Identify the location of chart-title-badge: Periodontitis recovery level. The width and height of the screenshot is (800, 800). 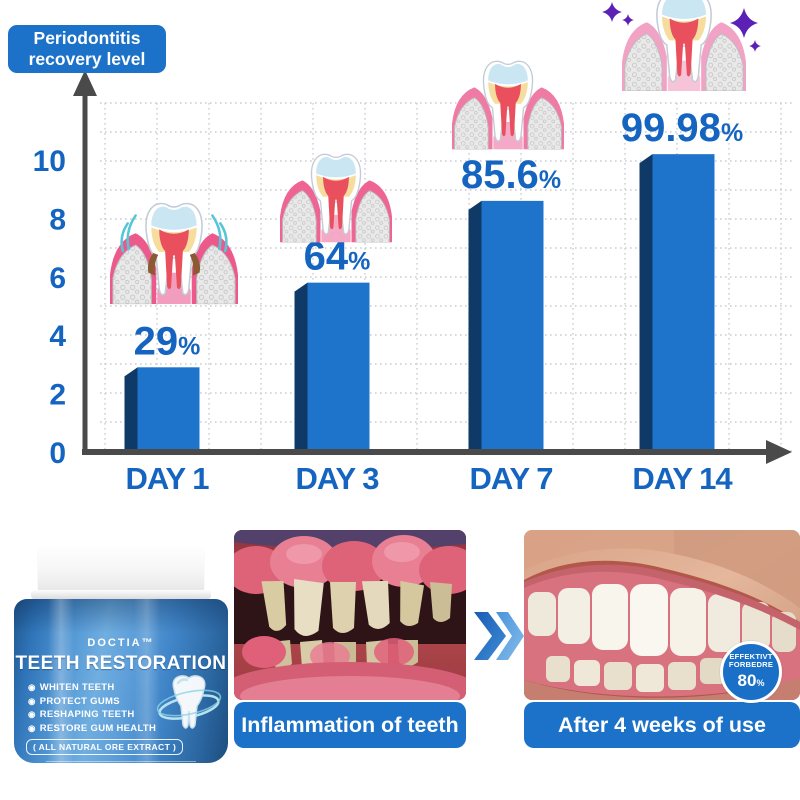
(87, 49).